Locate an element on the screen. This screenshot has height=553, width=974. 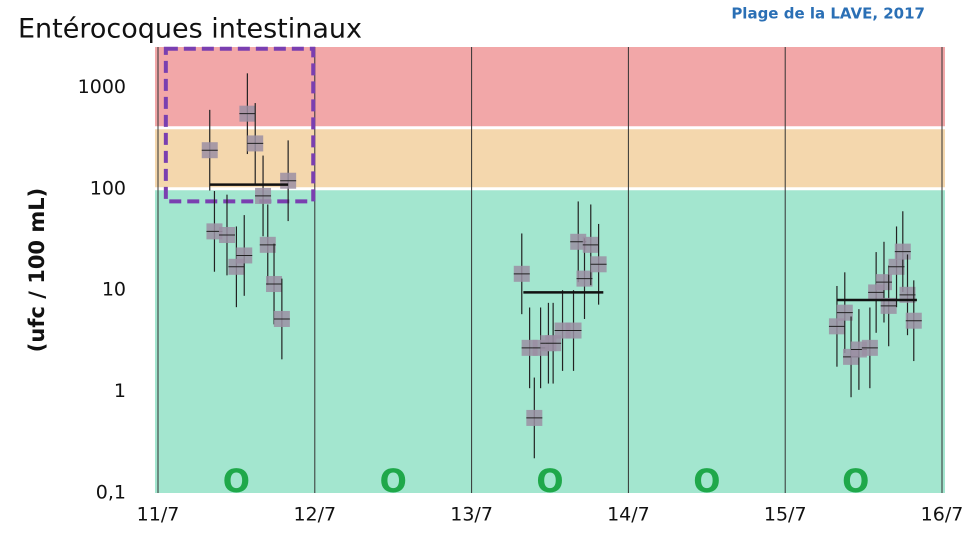
y-axis-label: (ufc / 100 mL) is located at coordinates (37, 270).